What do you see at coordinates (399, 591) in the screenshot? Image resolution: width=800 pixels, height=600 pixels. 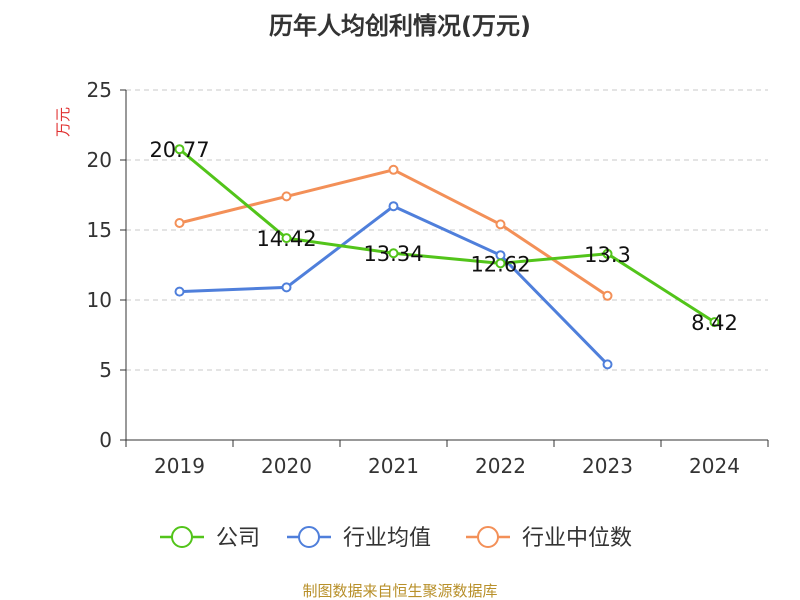 I see `source-note: 制图数据来自恒生聚源数据库` at bounding box center [399, 591].